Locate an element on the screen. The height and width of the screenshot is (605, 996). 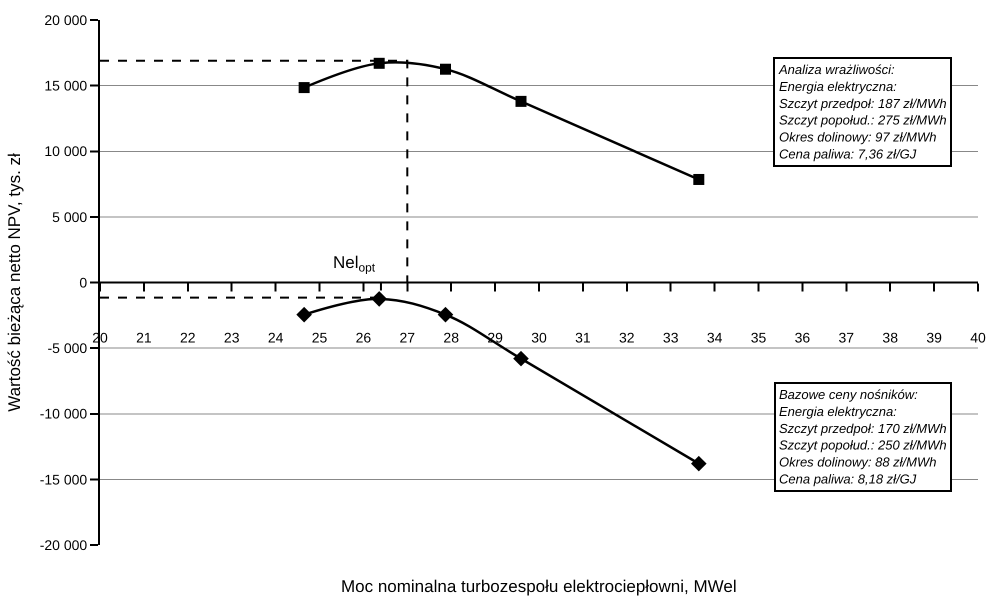
x-tick-label: 38 is located at coordinates (890, 337).